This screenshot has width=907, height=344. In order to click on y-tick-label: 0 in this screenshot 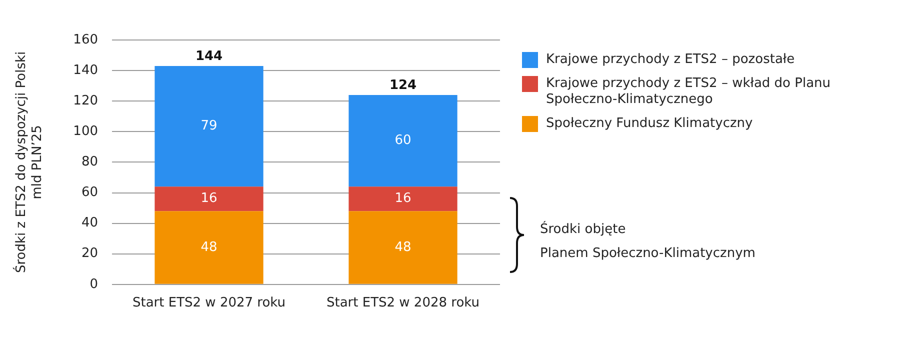, I will do `click(94, 284)`.